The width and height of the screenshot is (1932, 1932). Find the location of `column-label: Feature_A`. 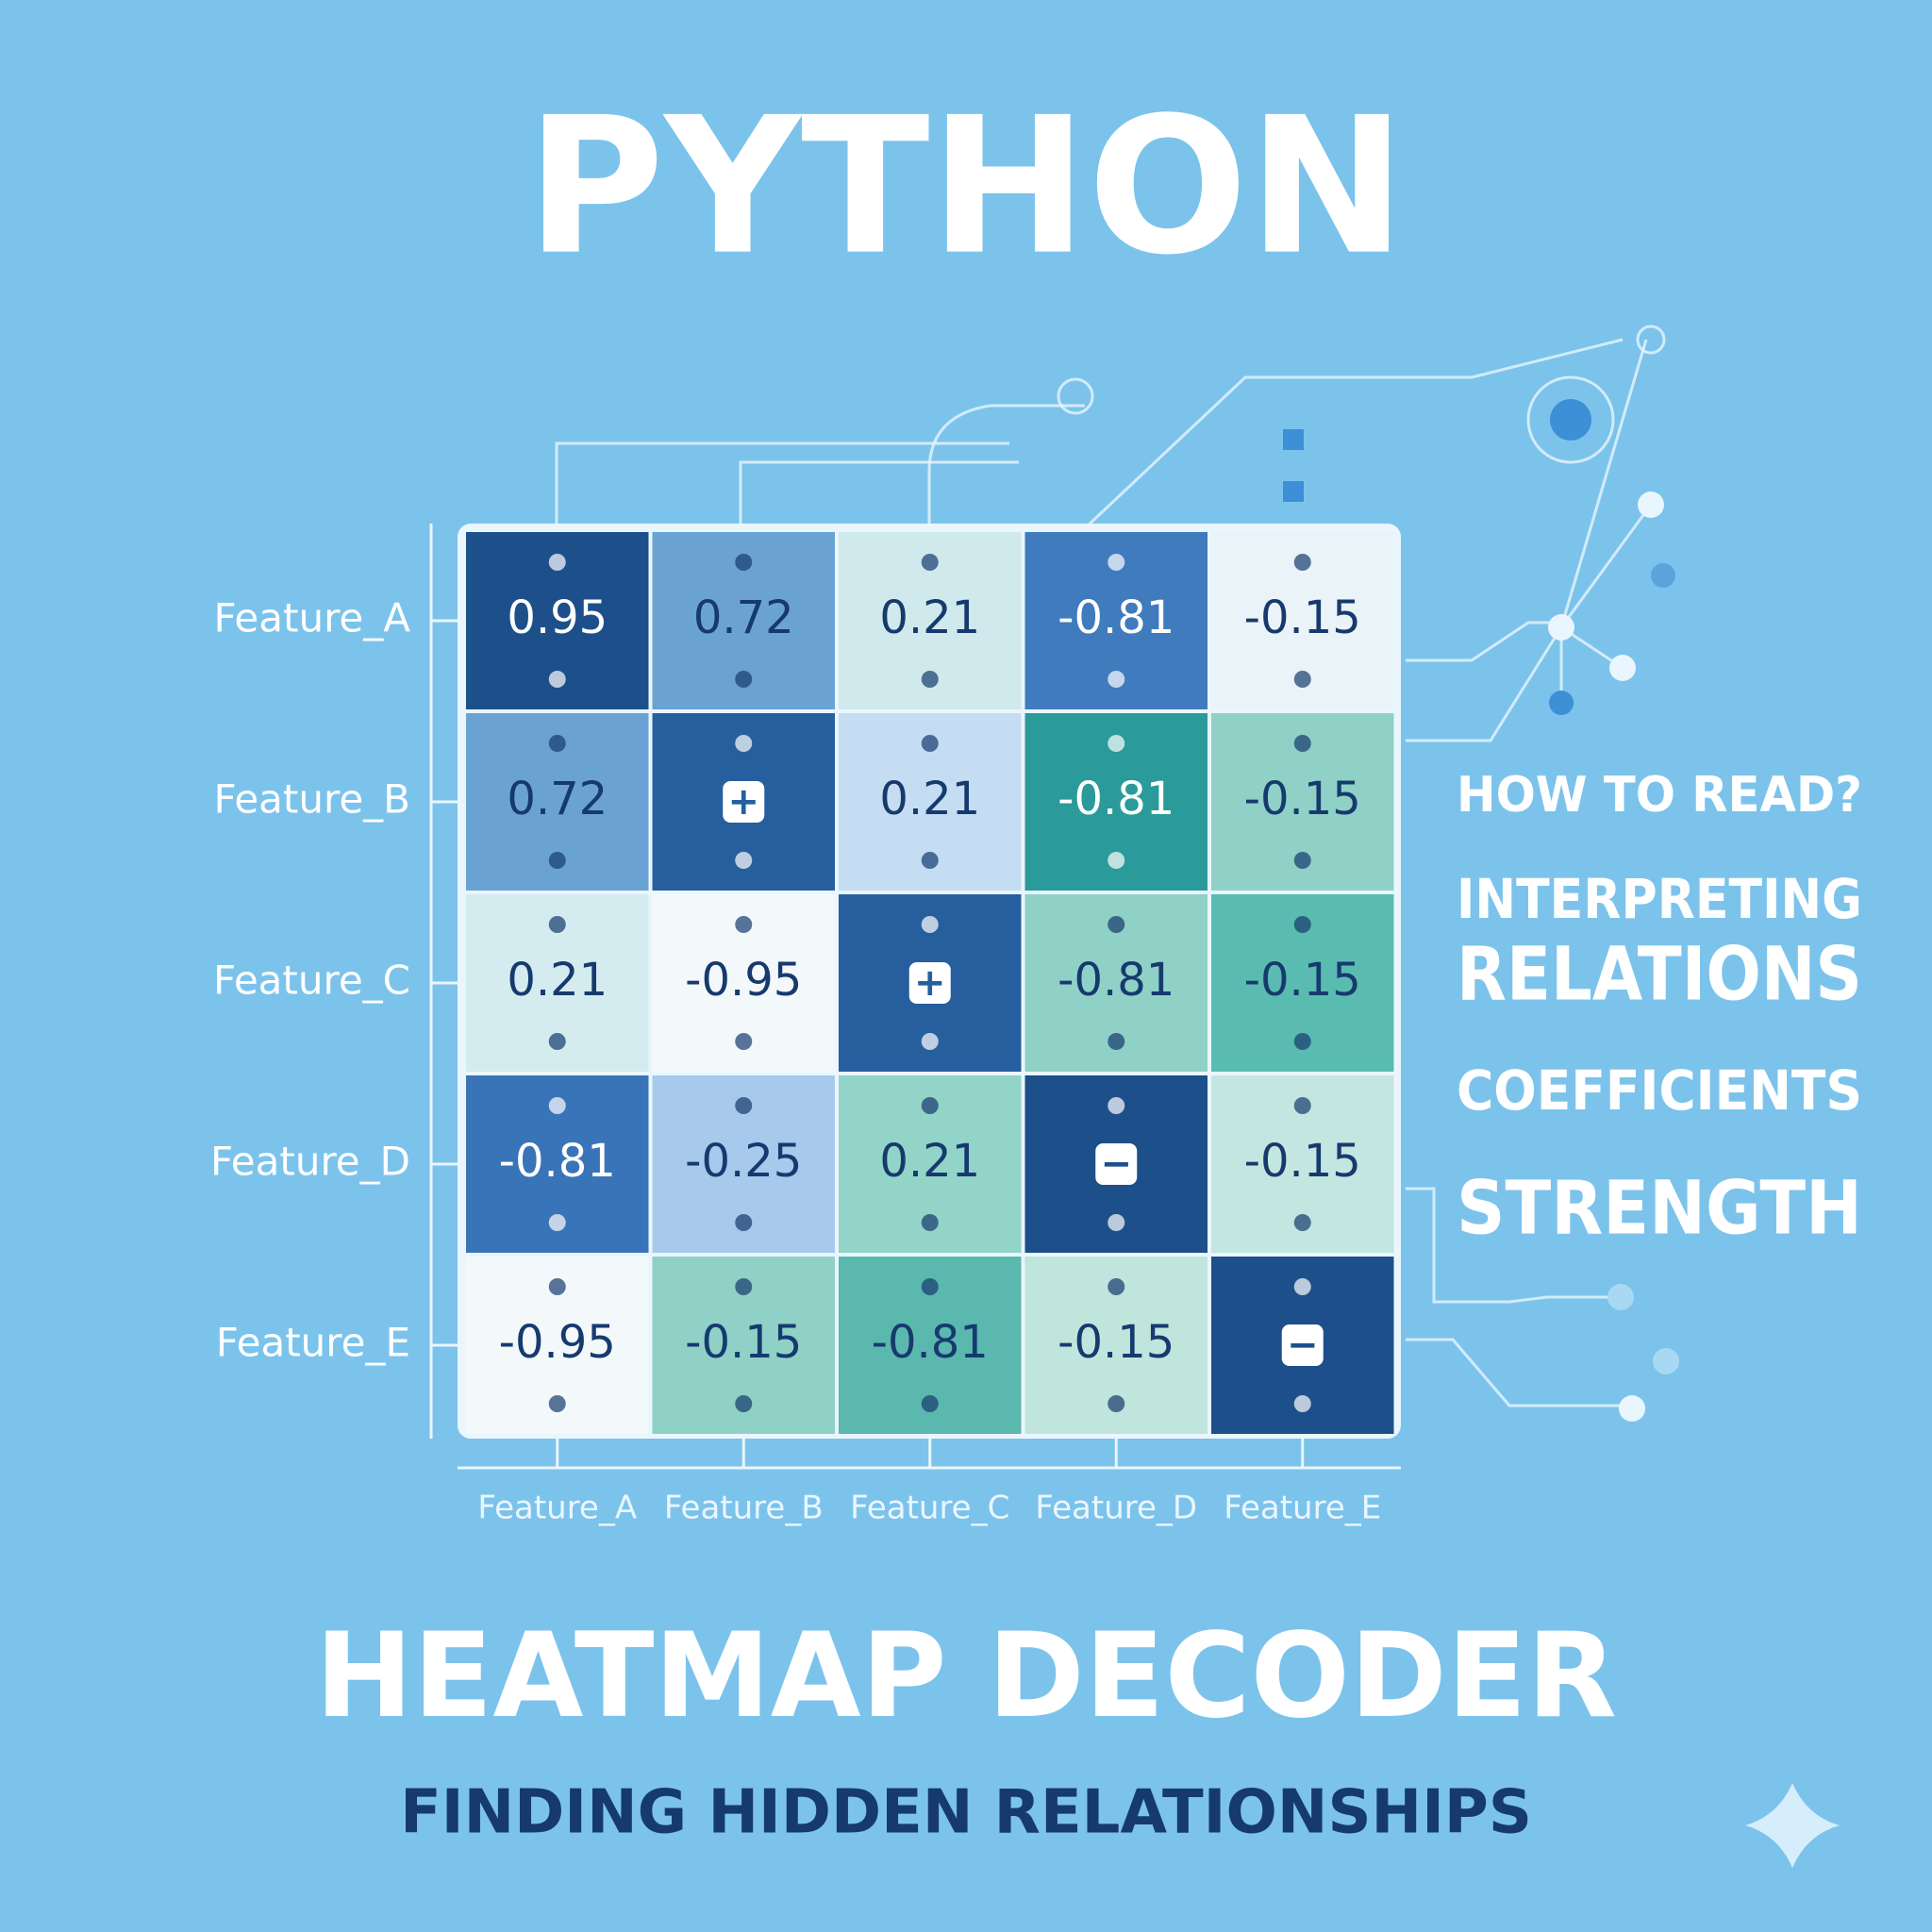

column-label: Feature_A is located at coordinates (557, 1508).